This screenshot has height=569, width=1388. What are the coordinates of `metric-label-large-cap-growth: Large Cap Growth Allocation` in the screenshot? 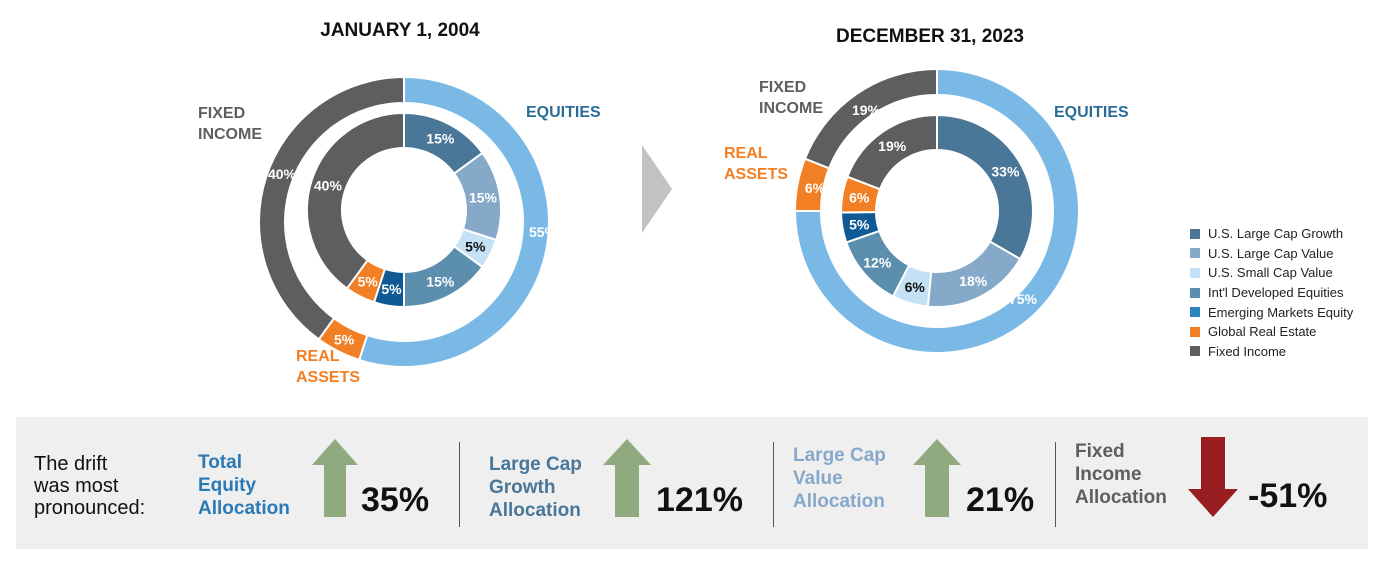 It's located at (535, 487).